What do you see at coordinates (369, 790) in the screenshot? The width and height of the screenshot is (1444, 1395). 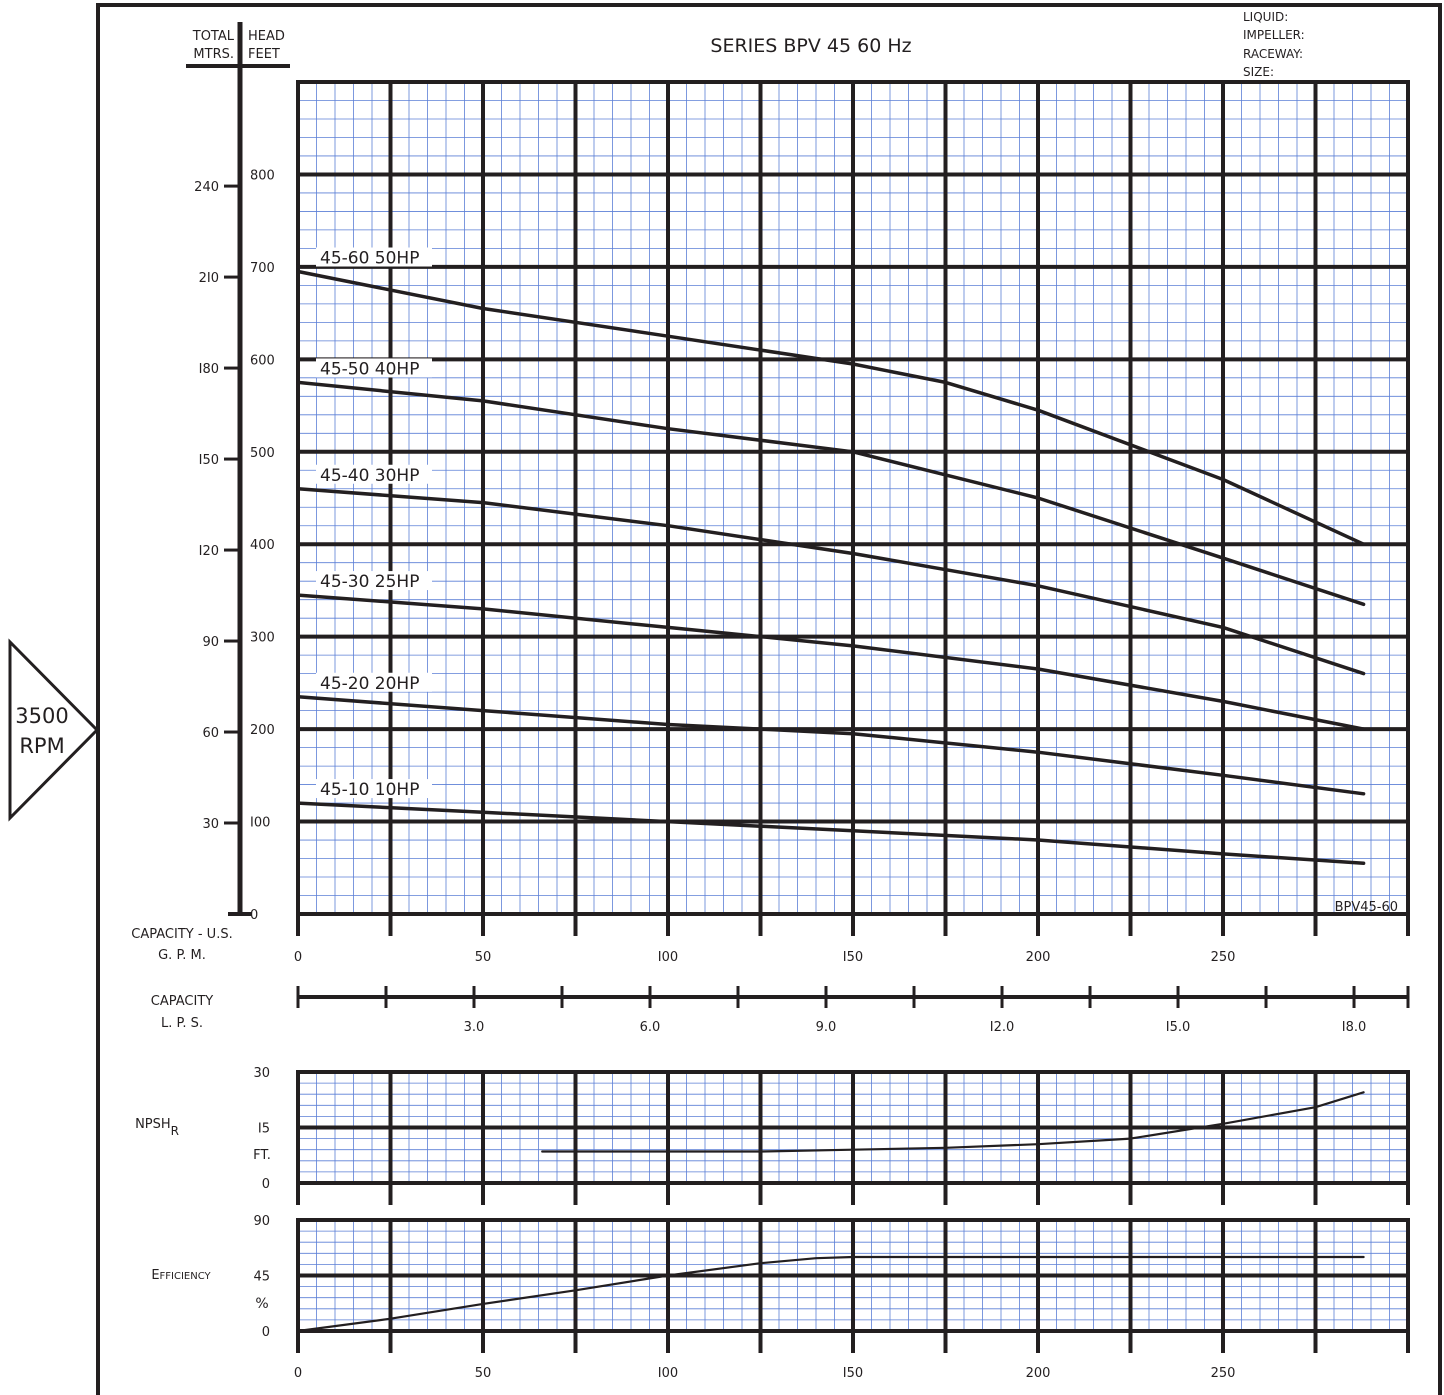 I see `curve-label: 45-10 10HP` at bounding box center [369, 790].